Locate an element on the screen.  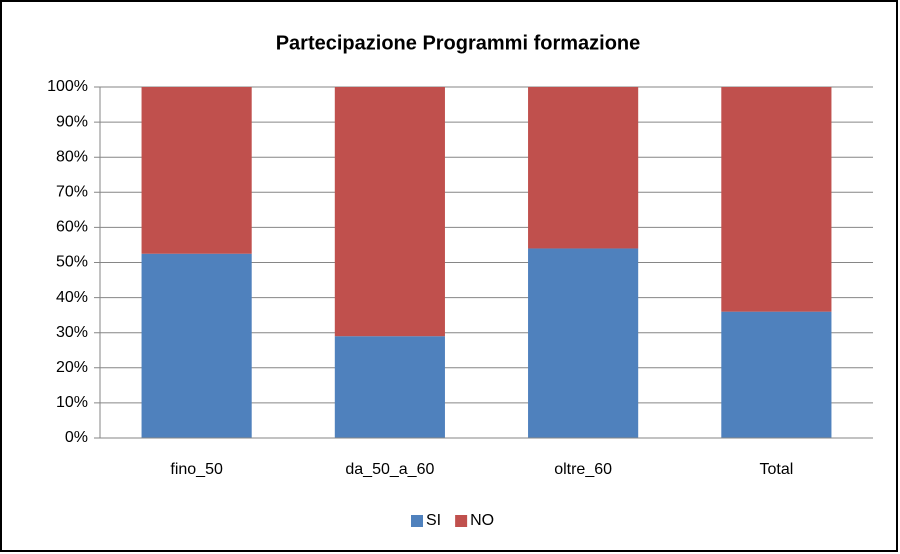
y-tick-label: 50% is located at coordinates (72, 262).